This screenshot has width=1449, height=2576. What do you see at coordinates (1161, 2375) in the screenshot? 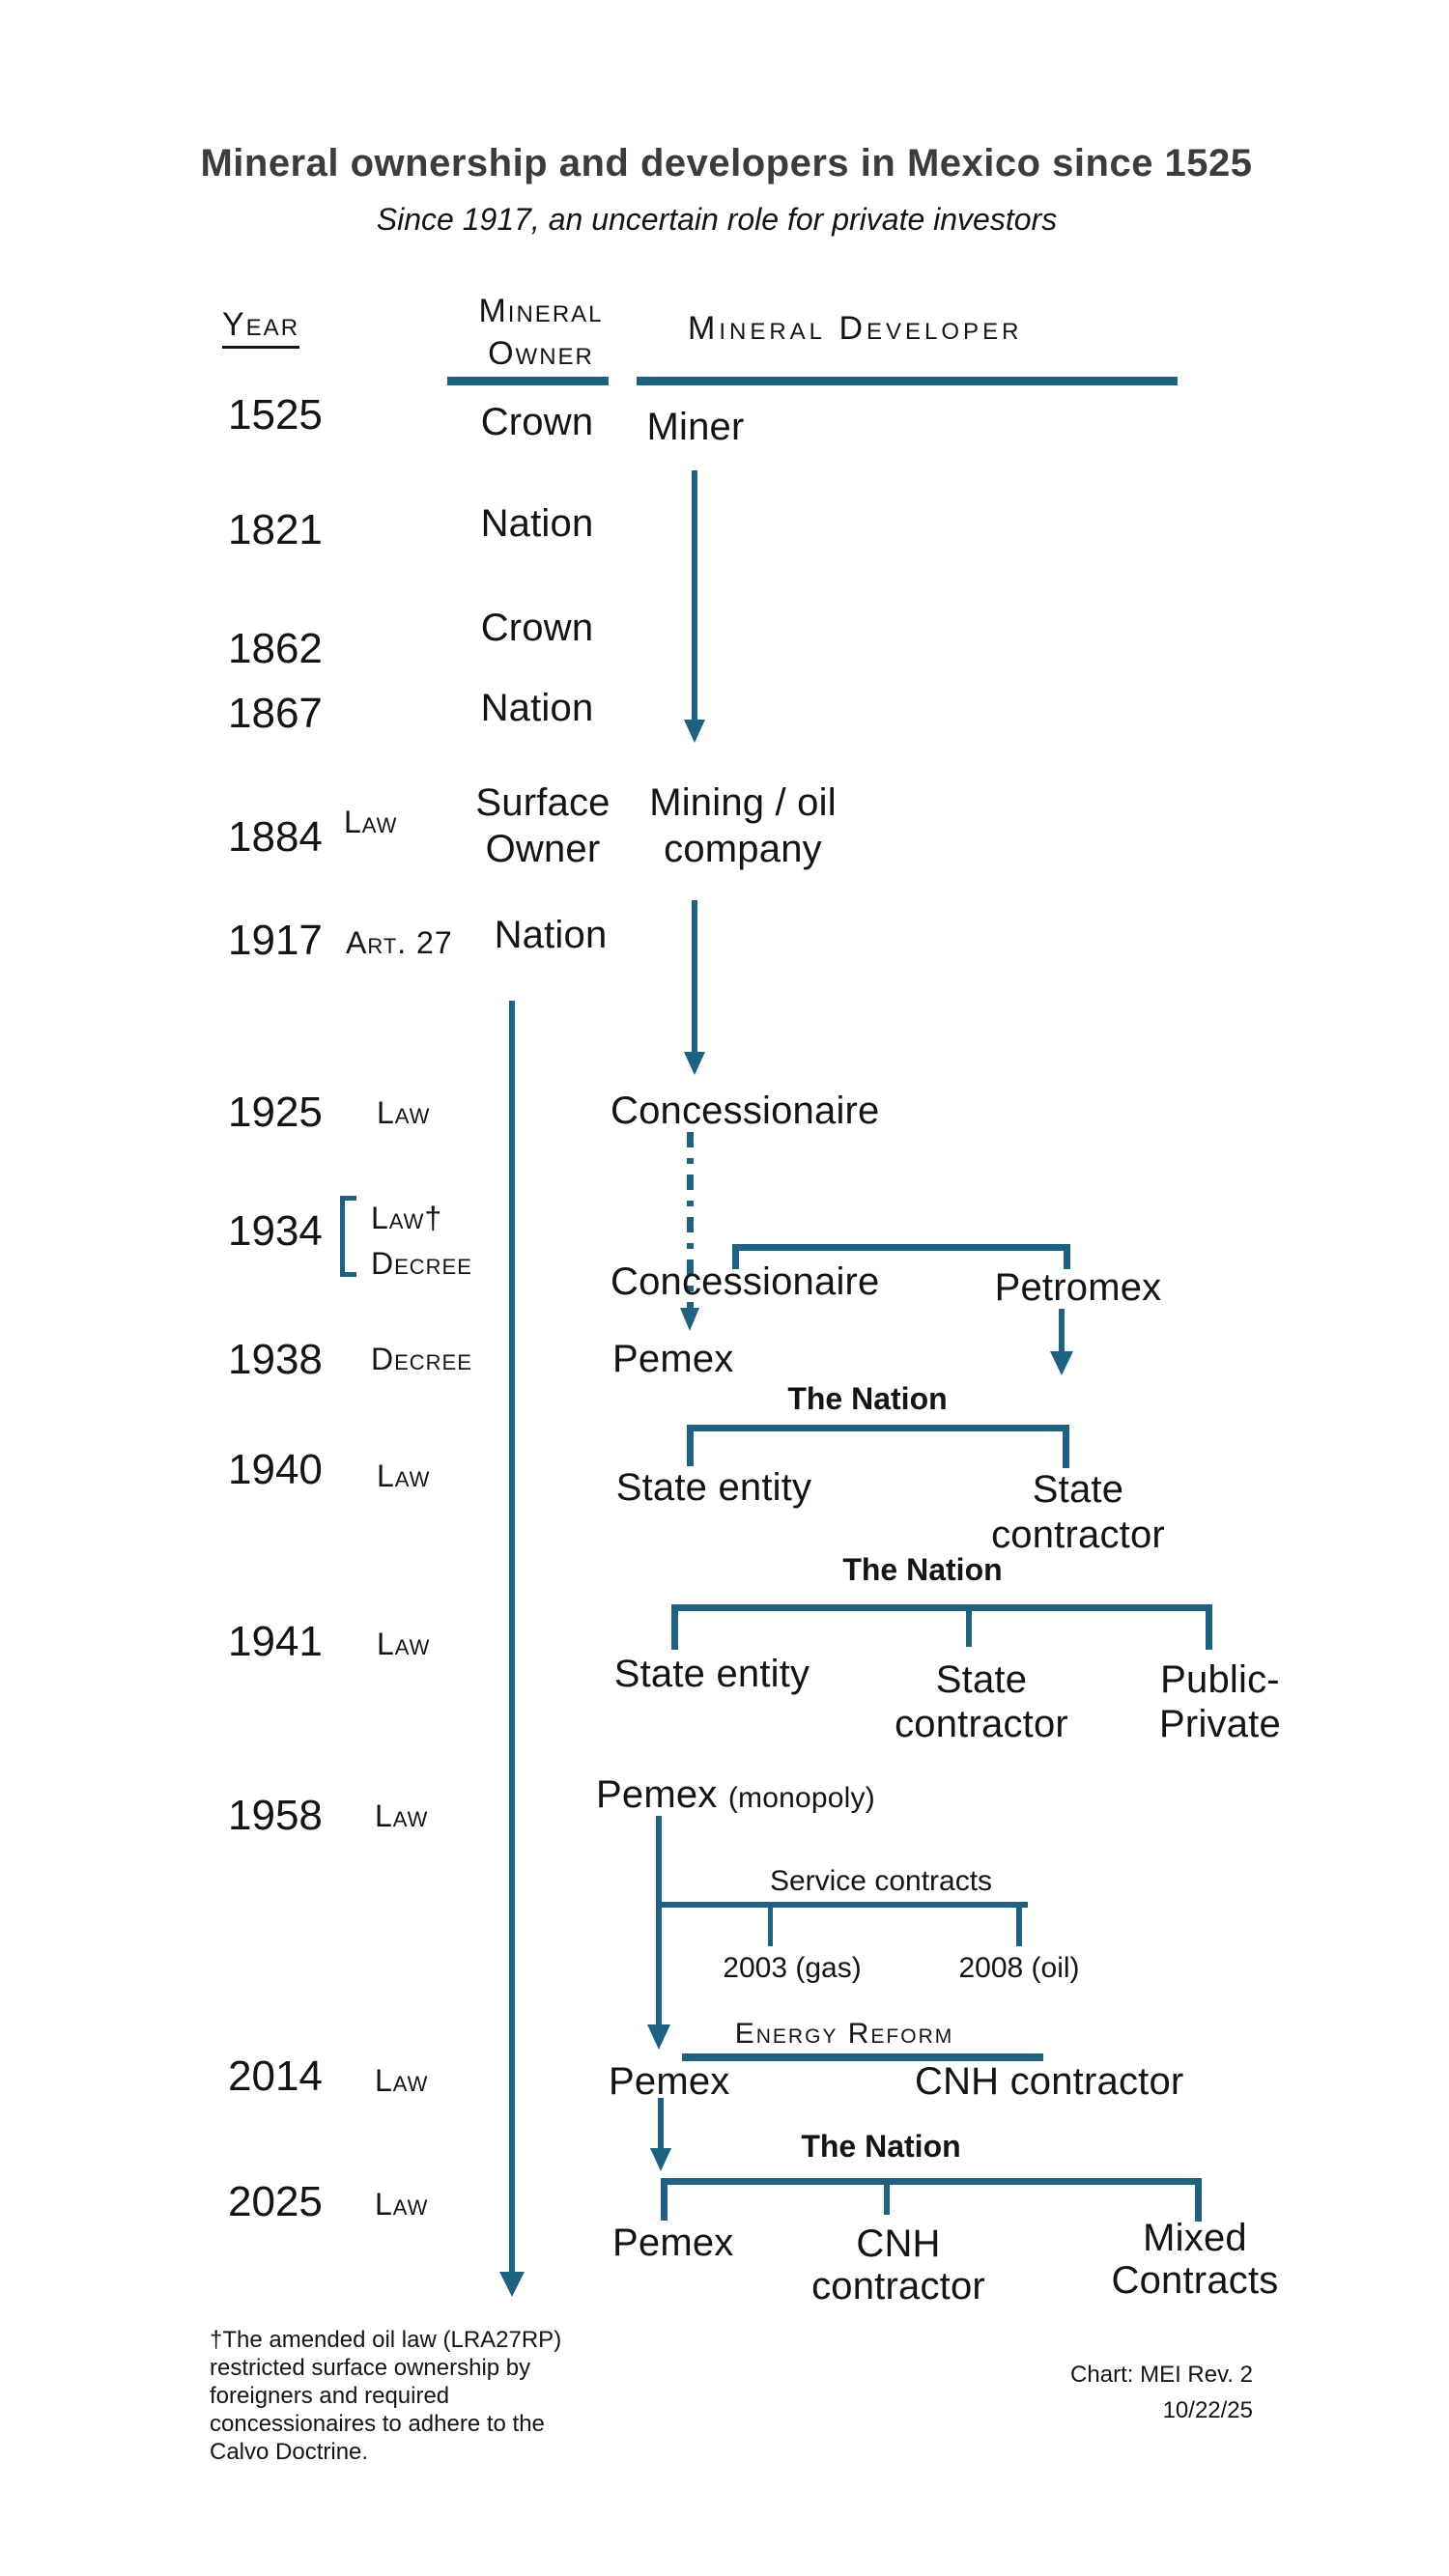
I see `credit-line1: Chart: MEI Rev. 2` at bounding box center [1161, 2375].